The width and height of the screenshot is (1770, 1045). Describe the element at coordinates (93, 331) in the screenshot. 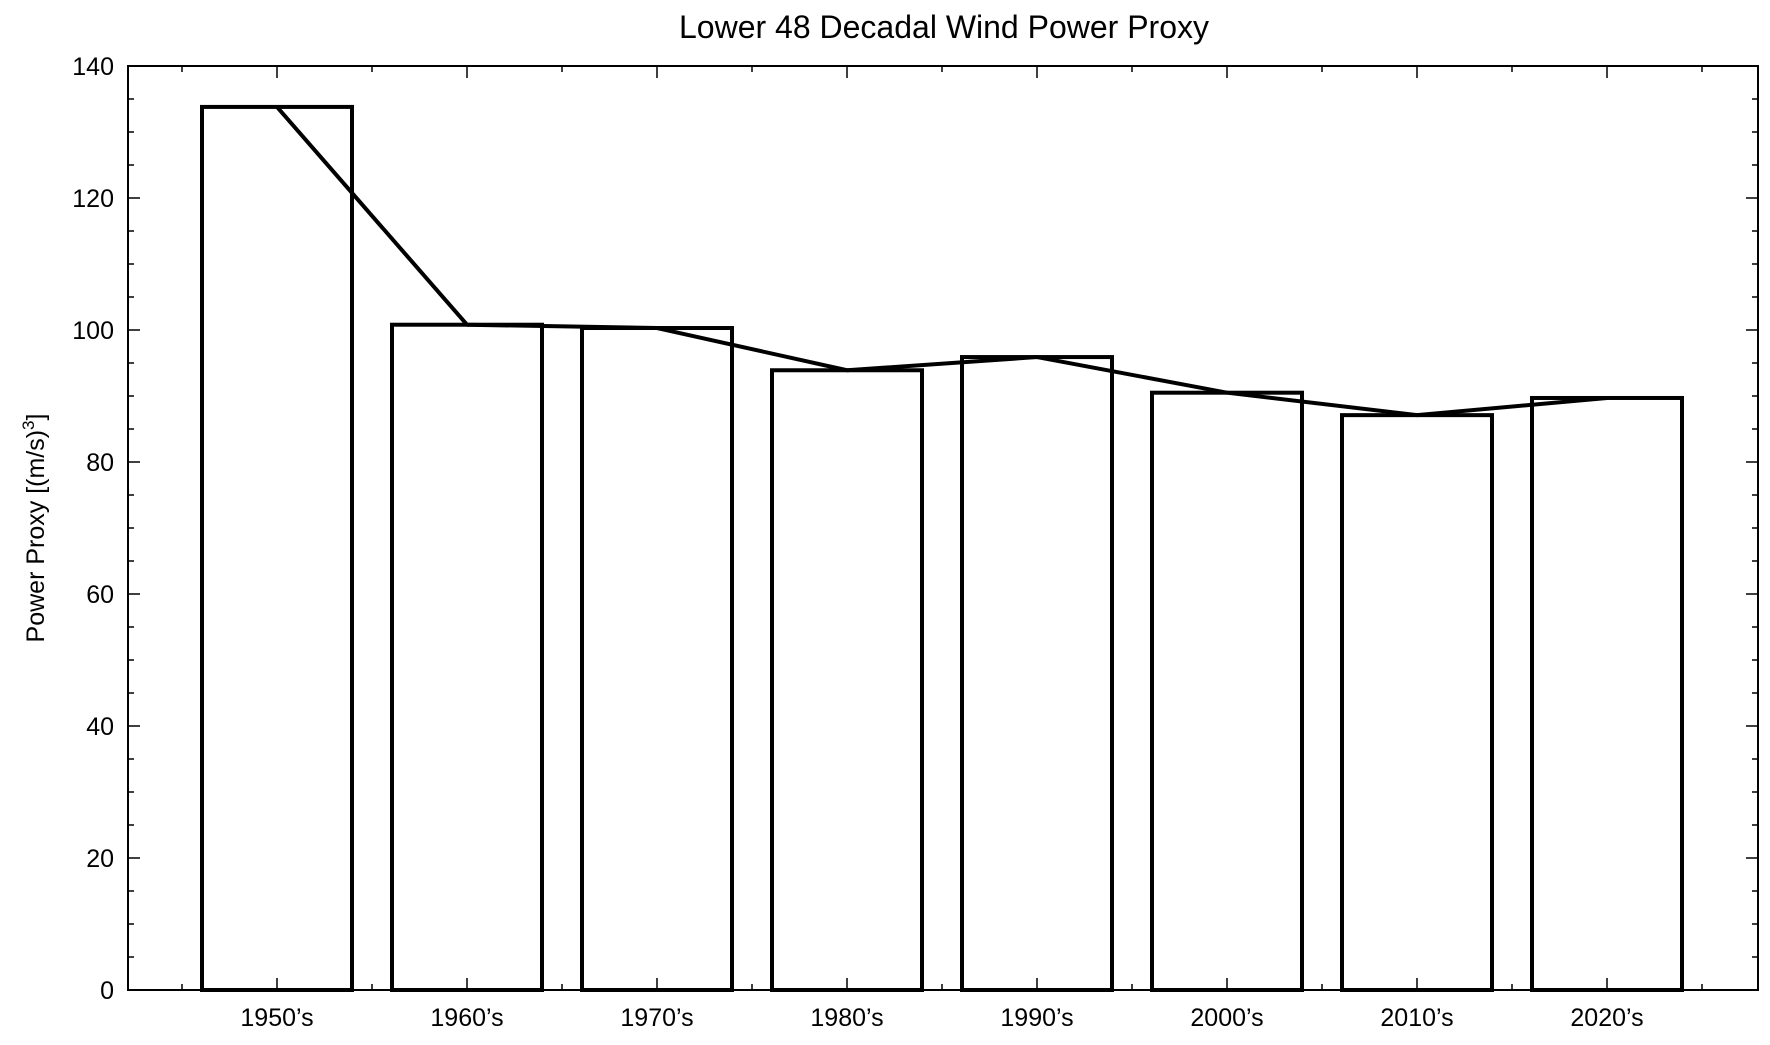

I see `y-tick-label: 100` at that location.